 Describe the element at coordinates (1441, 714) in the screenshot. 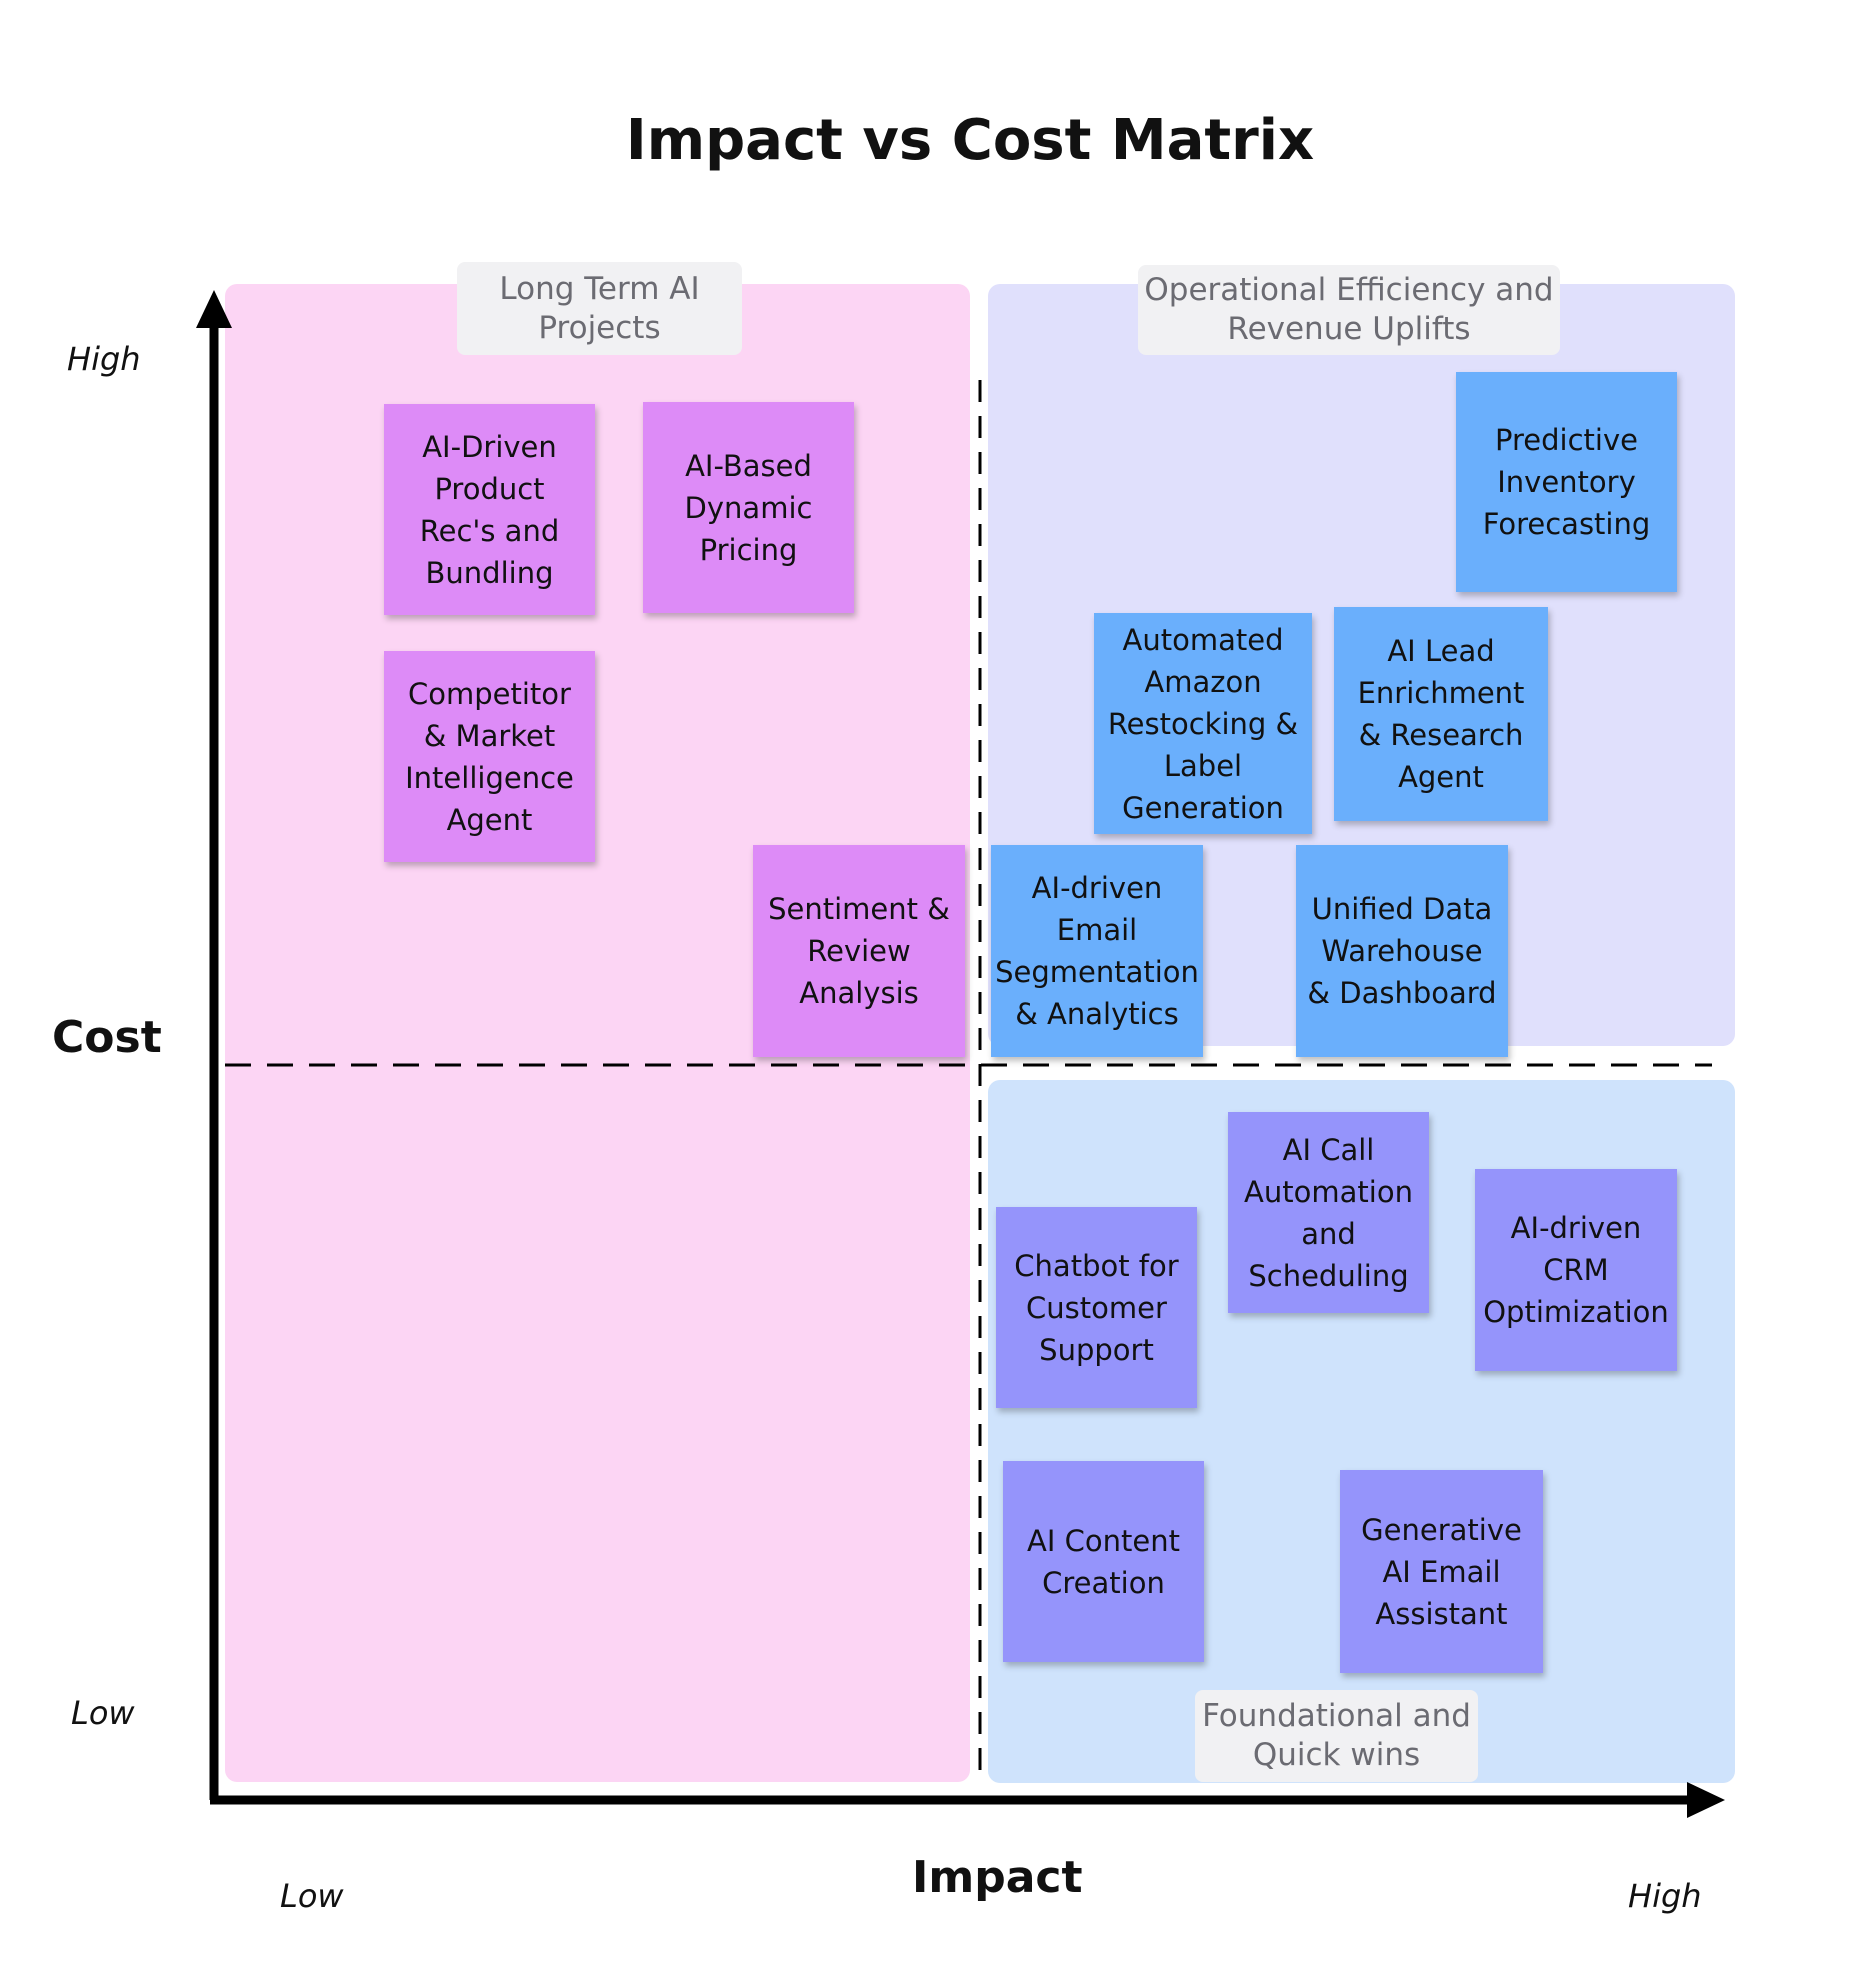

I see `sticky-note-lead-enrichment: AI Lead Enrichment & Research Agent` at that location.